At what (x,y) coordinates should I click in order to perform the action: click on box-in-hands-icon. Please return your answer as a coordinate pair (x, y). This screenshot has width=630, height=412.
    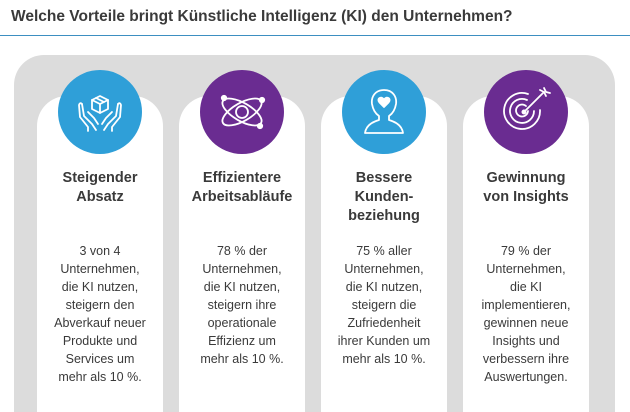
    Looking at the image, I should click on (100, 112).